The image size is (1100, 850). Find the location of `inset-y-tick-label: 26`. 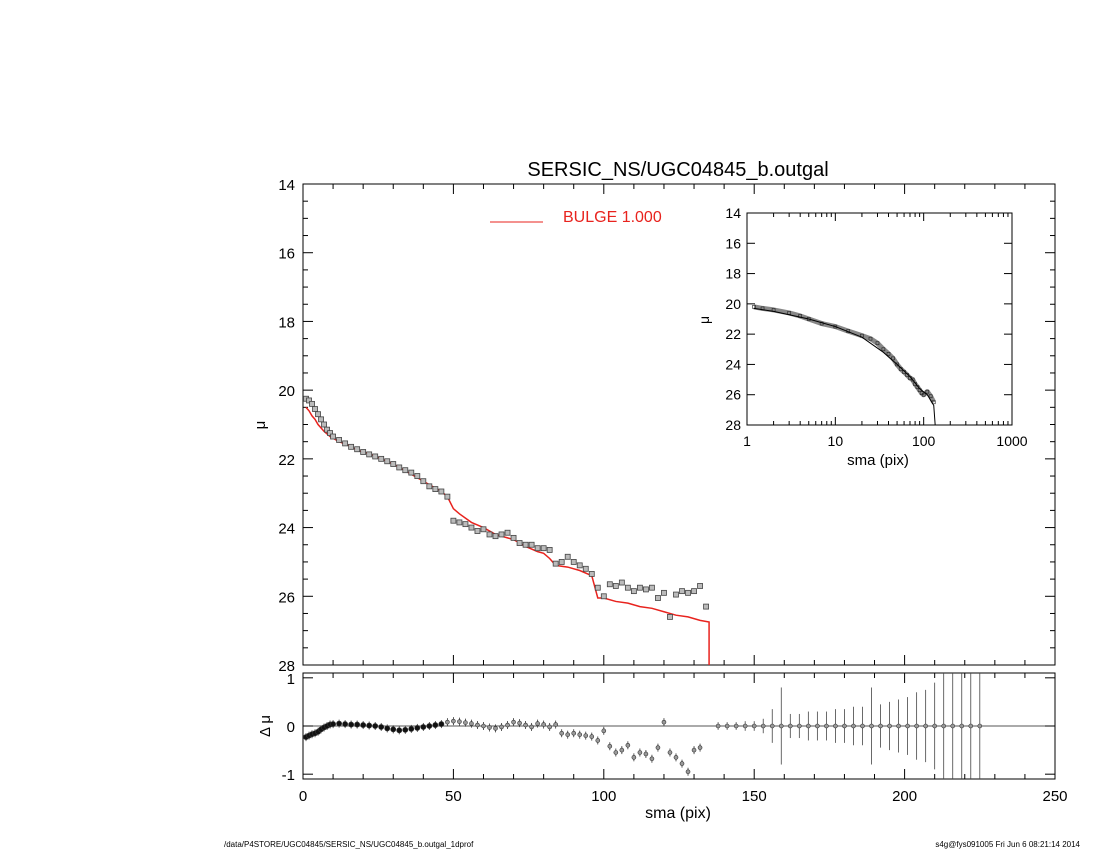

inset-y-tick-label: 26 is located at coordinates (733, 395).